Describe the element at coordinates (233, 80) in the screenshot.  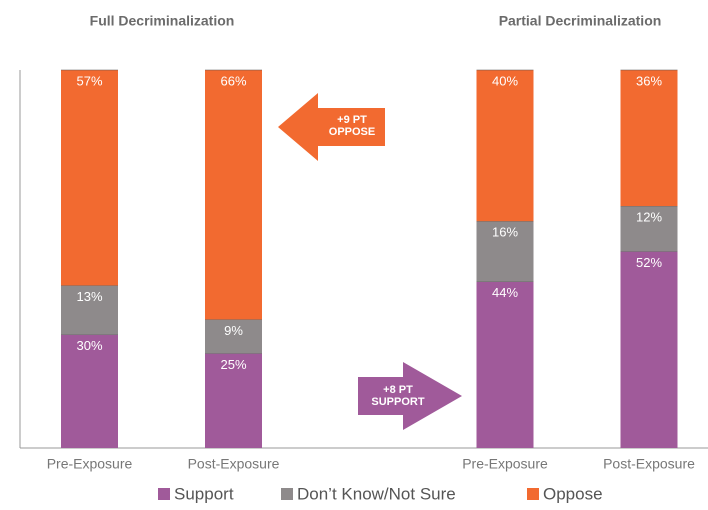
I see `value-label: 66%` at that location.